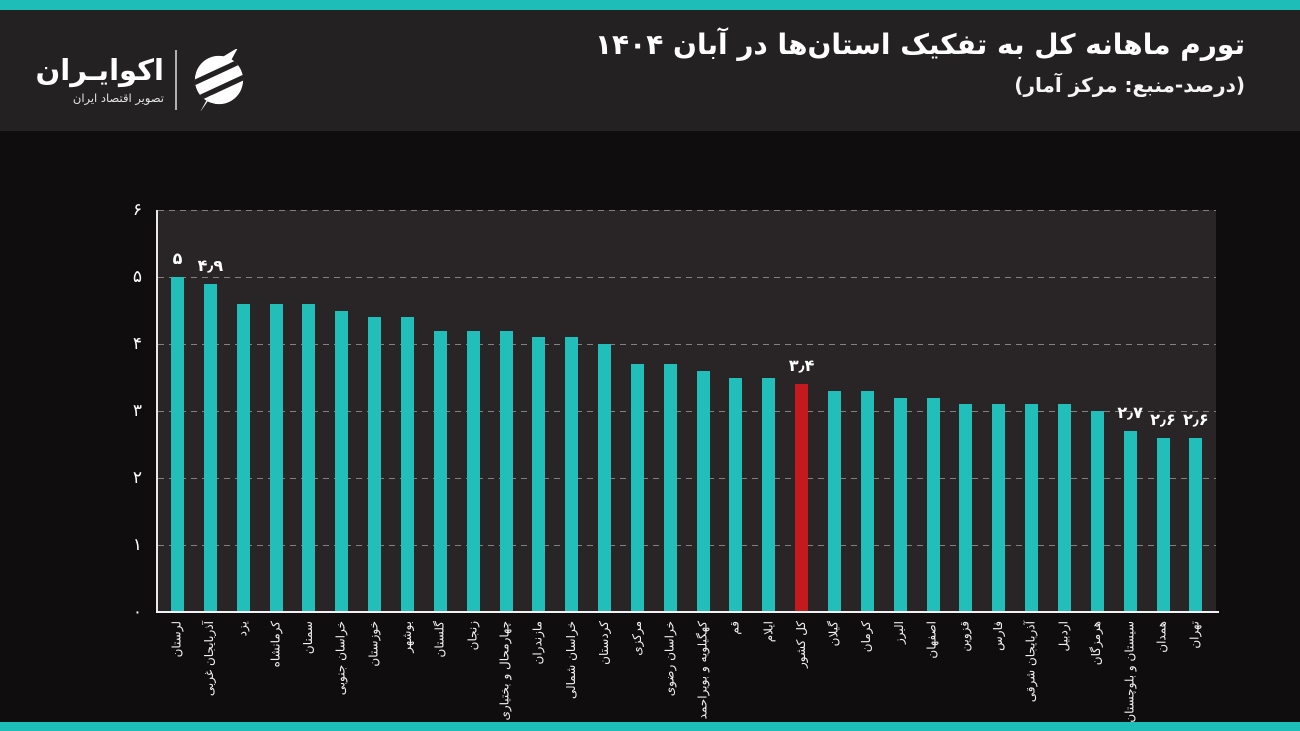  What do you see at coordinates (801, 366) in the screenshot?
I see `bar-value-label: ۳٫۴` at bounding box center [801, 366].